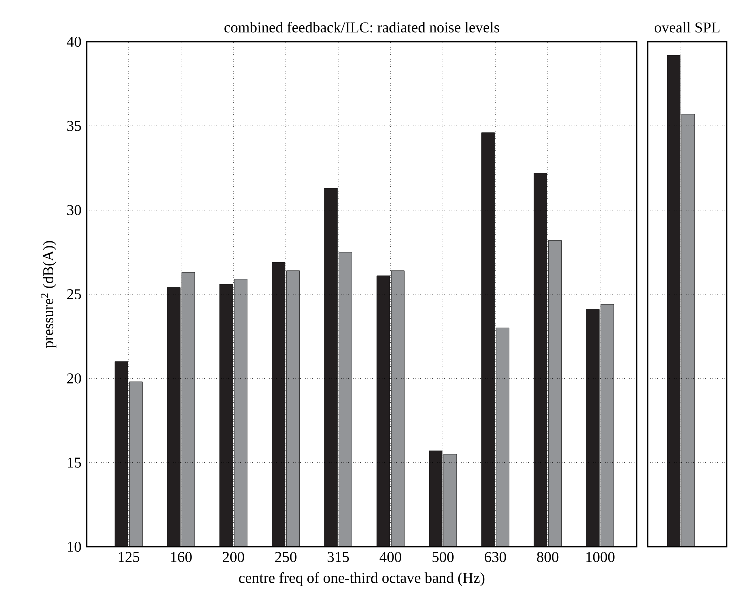  I want to click on x-tick-label: 630, so click(495, 557).